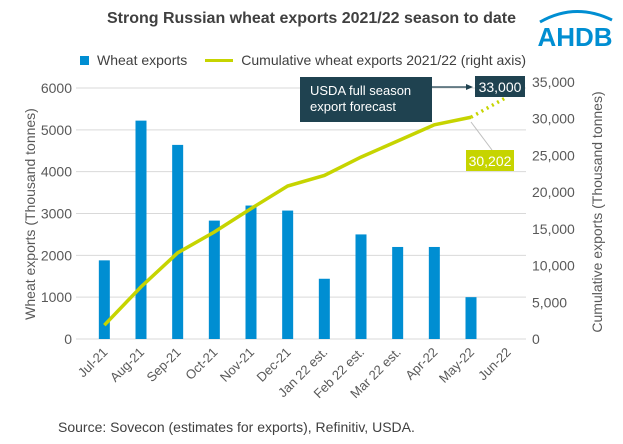  What do you see at coordinates (456, 365) in the screenshot?
I see `x-tick-label: May-22` at bounding box center [456, 365].